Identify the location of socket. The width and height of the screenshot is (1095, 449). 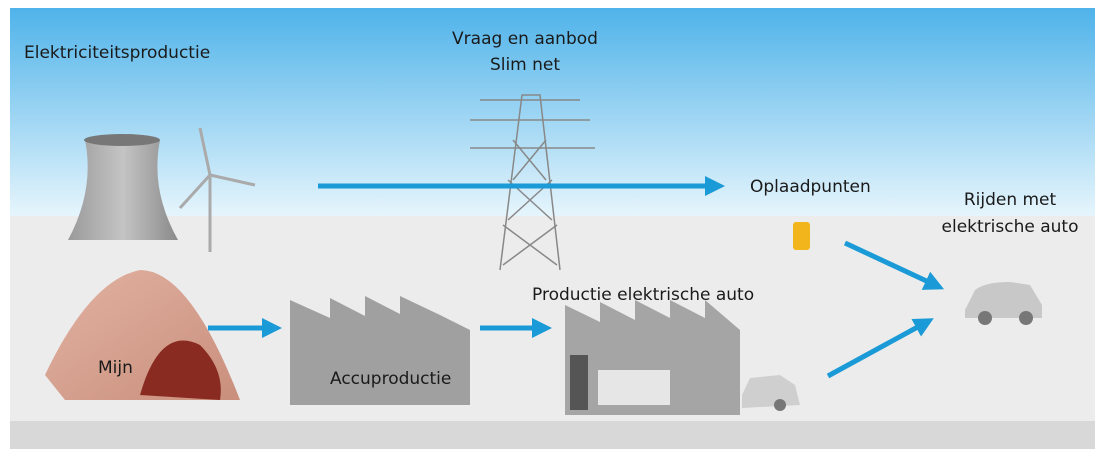
(801, 236).